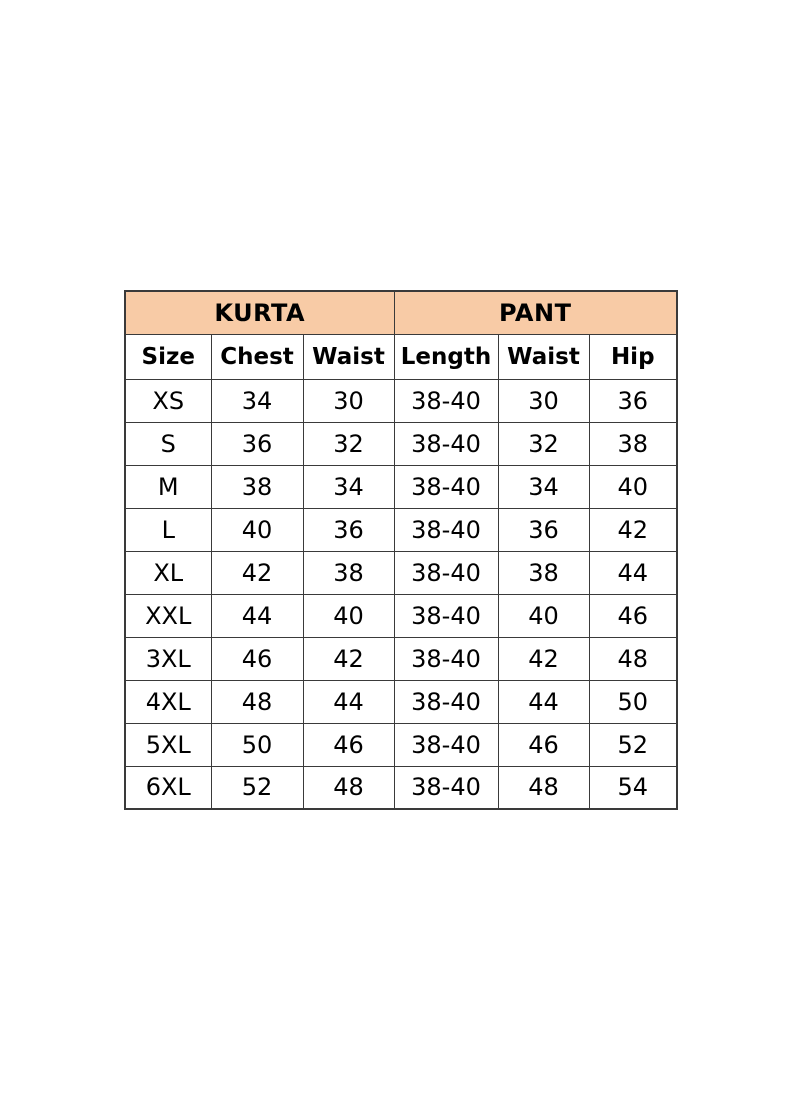 This screenshot has width=800, height=1100. Describe the element at coordinates (168, 400) in the screenshot. I see `size-label-cell: XS` at that location.